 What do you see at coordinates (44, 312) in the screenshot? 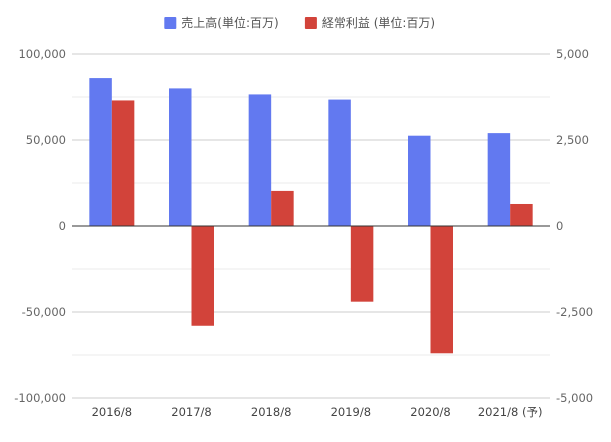
I see `left-tick-label: -50,000` at bounding box center [44, 312].